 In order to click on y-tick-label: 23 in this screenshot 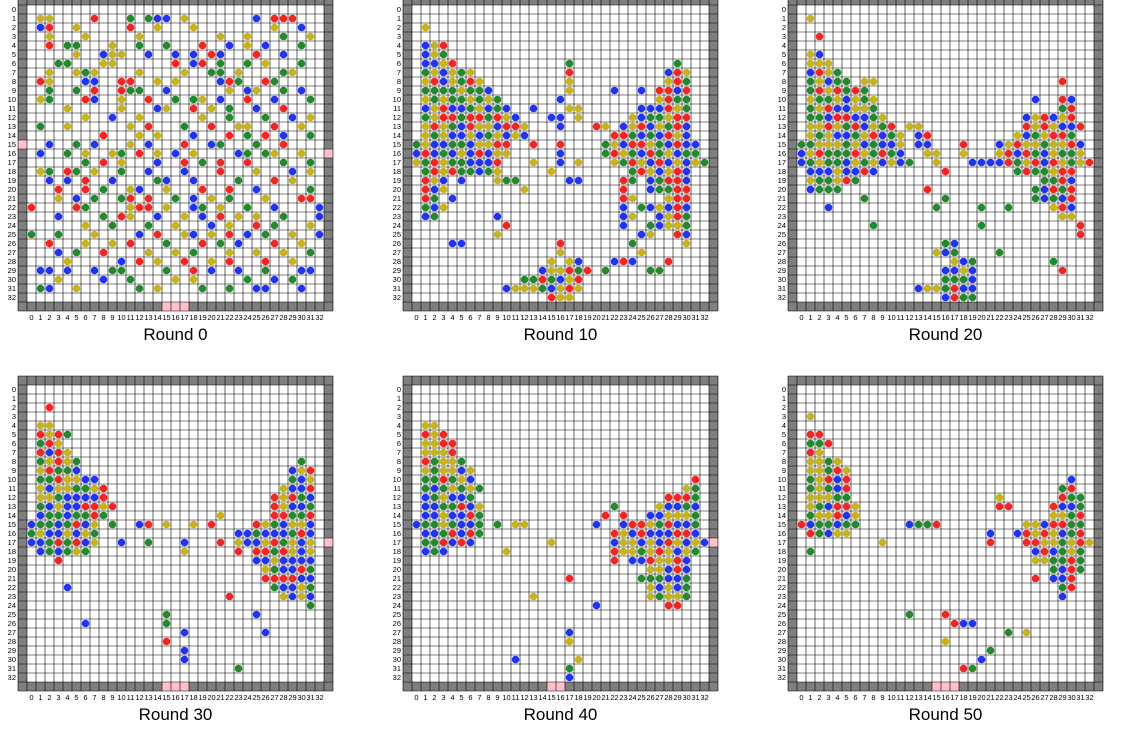, I will do `click(782, 596)`.